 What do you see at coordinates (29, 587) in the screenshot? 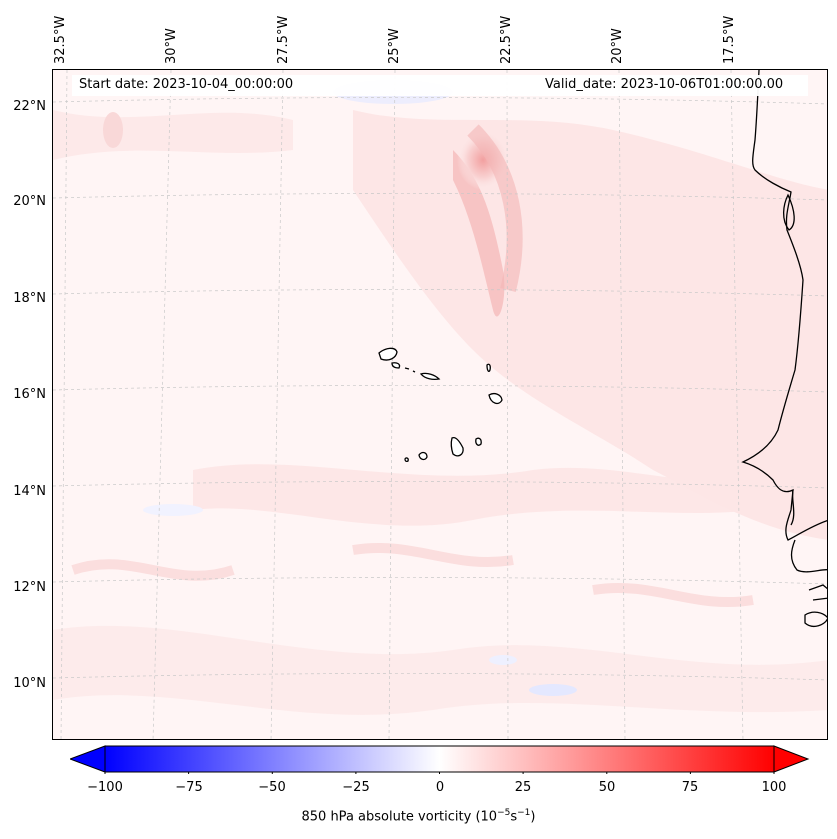
I see `lat-label-12n: 12°N` at bounding box center [29, 587].